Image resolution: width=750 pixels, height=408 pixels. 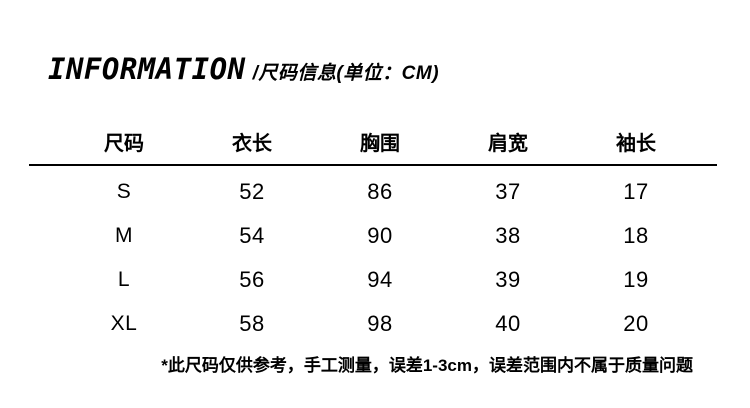 What do you see at coordinates (252, 144) in the screenshot?
I see `column-header-garment-length: 衣长` at bounding box center [252, 144].